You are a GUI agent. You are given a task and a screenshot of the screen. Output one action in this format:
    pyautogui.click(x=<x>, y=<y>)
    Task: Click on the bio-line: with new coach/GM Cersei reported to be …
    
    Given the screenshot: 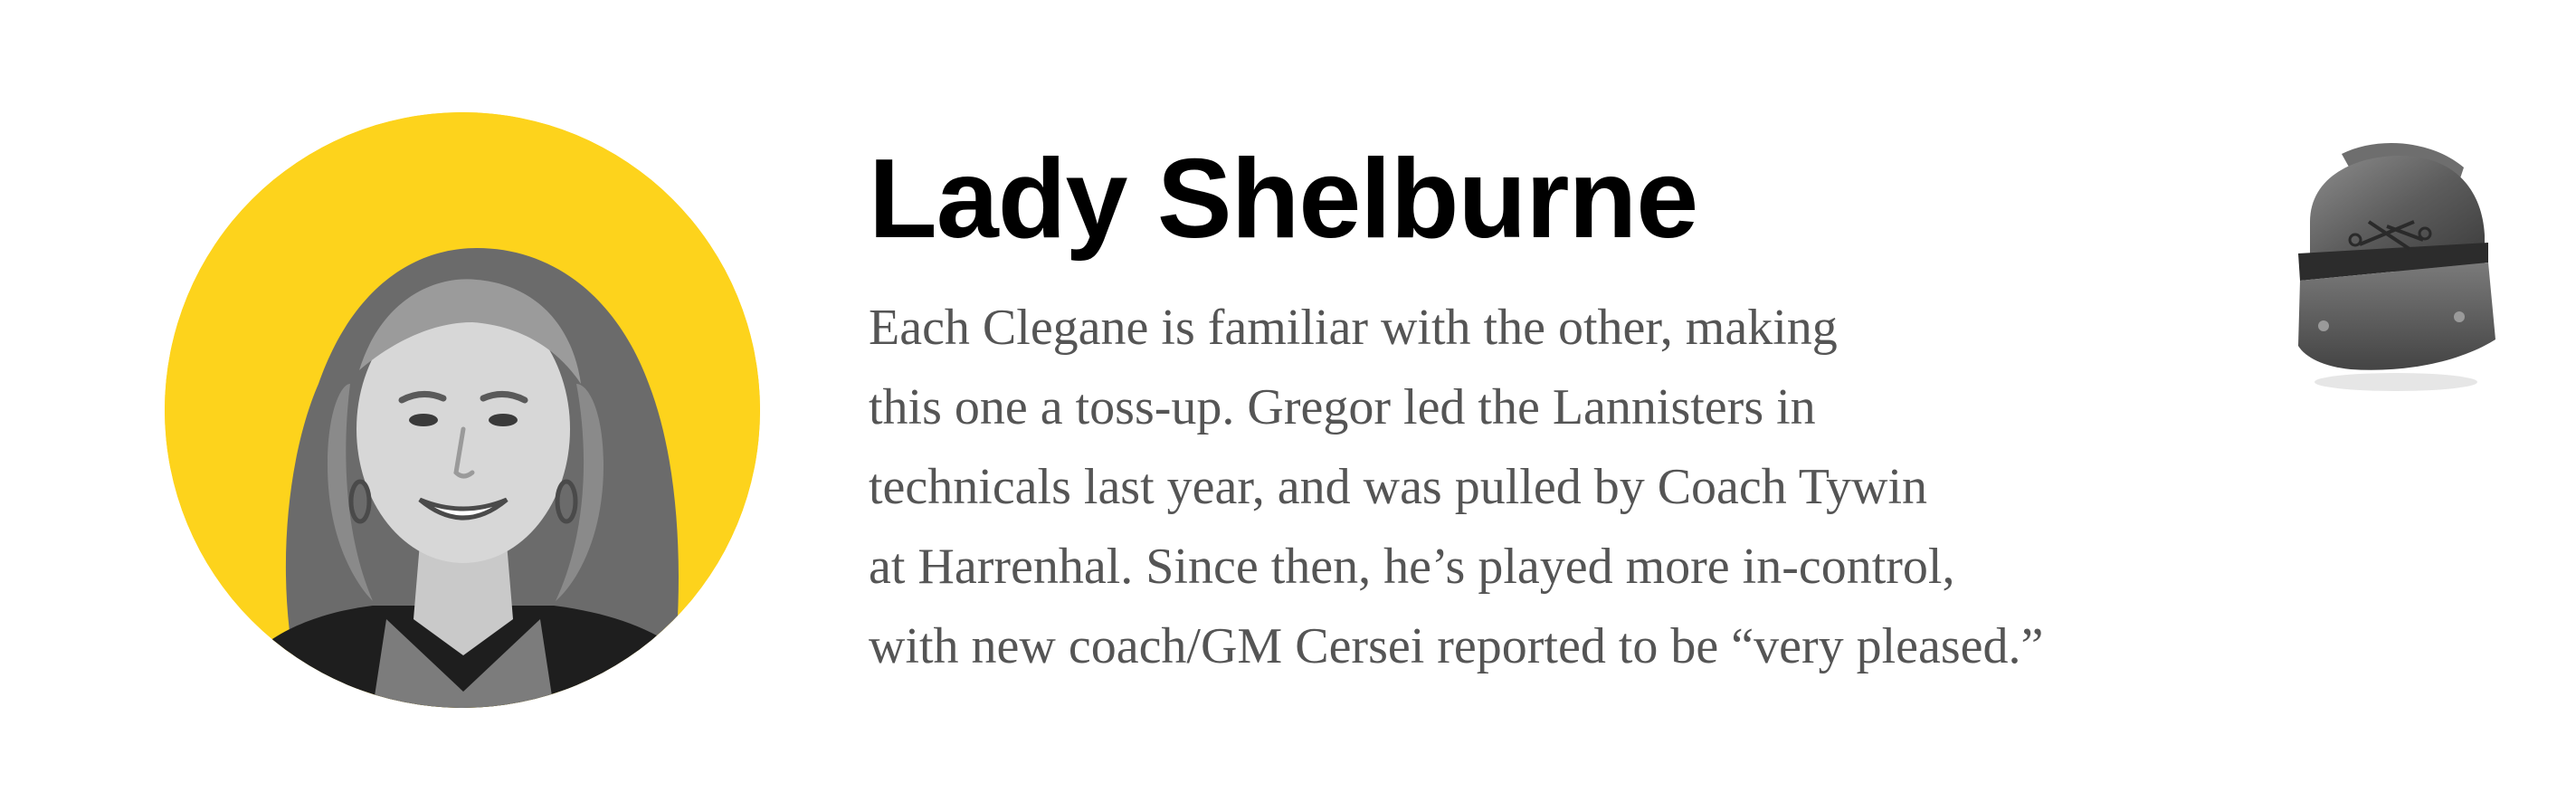 What is the action you would take?
    pyautogui.click(x=1456, y=646)
    